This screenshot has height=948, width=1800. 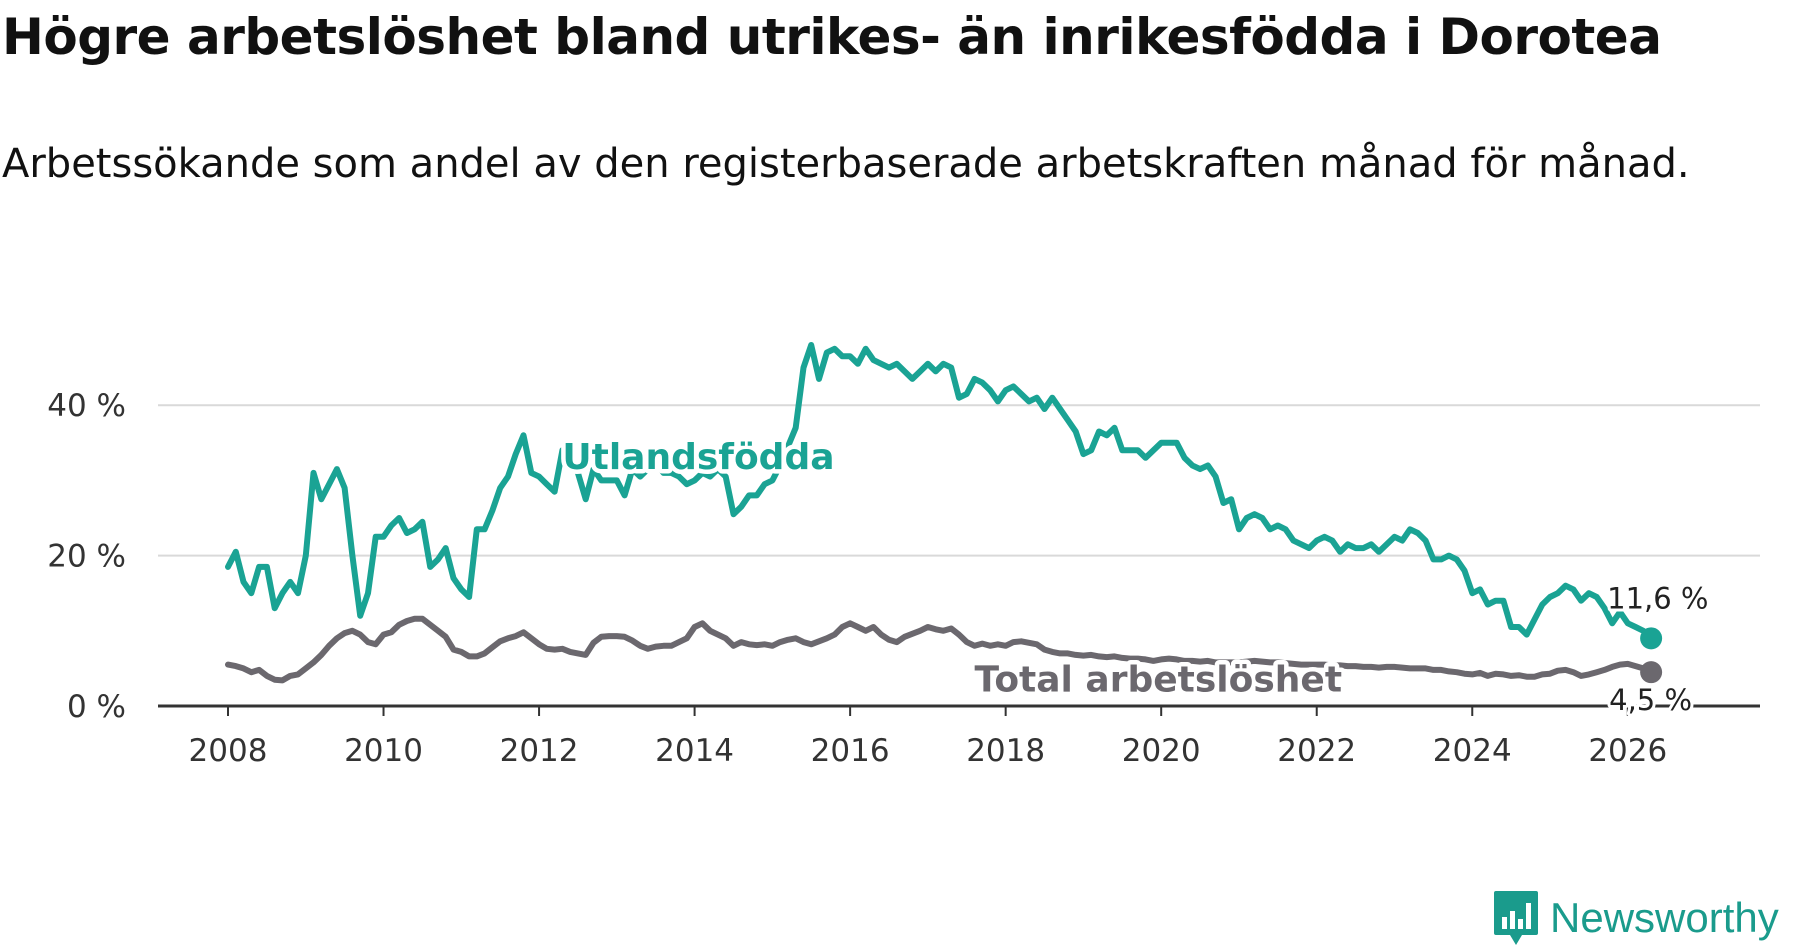 I want to click on x-tick-label: 2020, so click(x=1161, y=751).